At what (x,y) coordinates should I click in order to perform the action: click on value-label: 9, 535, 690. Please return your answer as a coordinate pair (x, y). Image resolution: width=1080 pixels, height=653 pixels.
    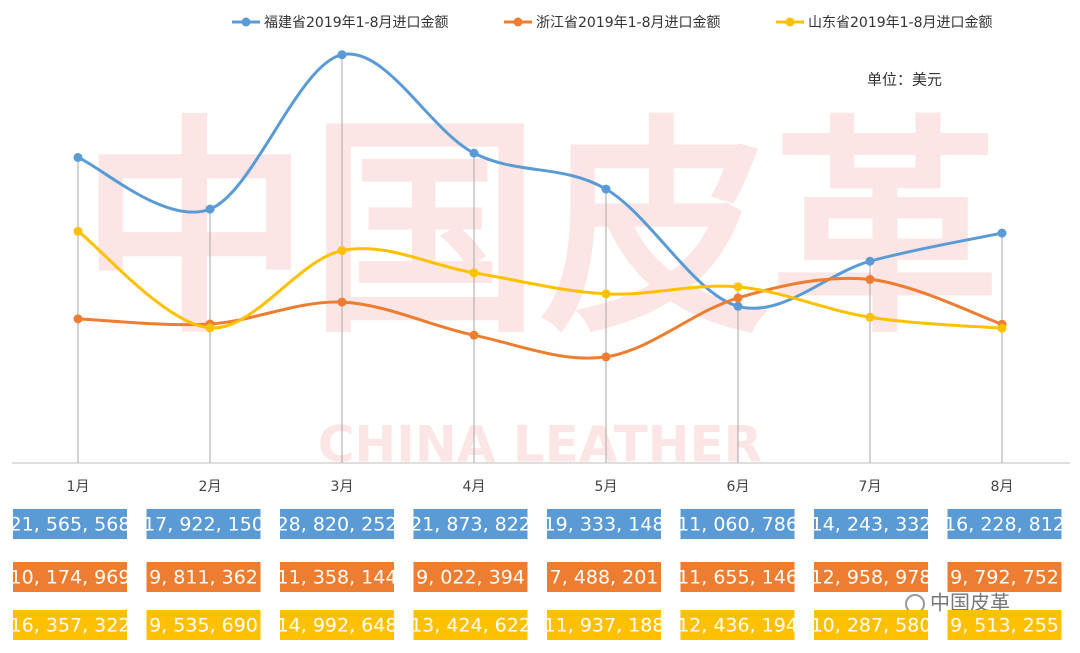
    Looking at the image, I should click on (203, 626).